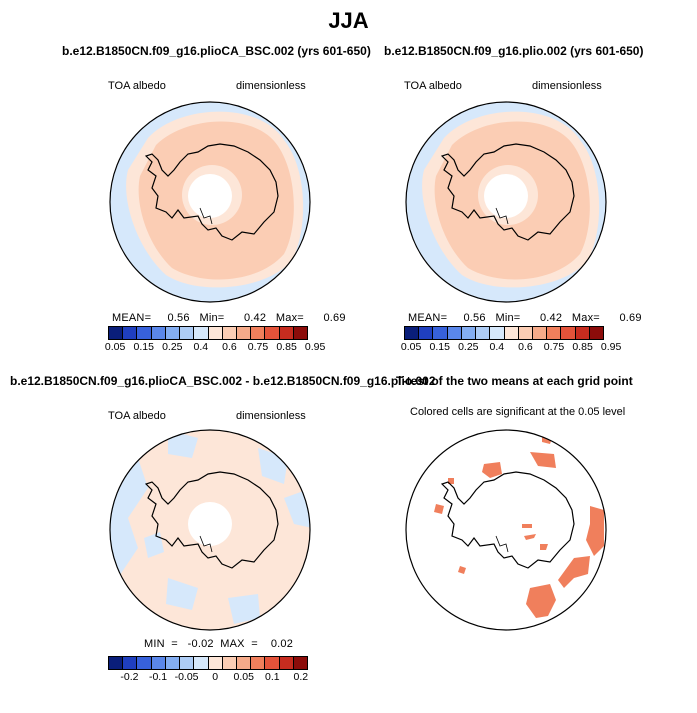 The height and width of the screenshot is (713, 697). What do you see at coordinates (137, 416) in the screenshot?
I see `panel3-variable-label: TOA albedo` at bounding box center [137, 416].